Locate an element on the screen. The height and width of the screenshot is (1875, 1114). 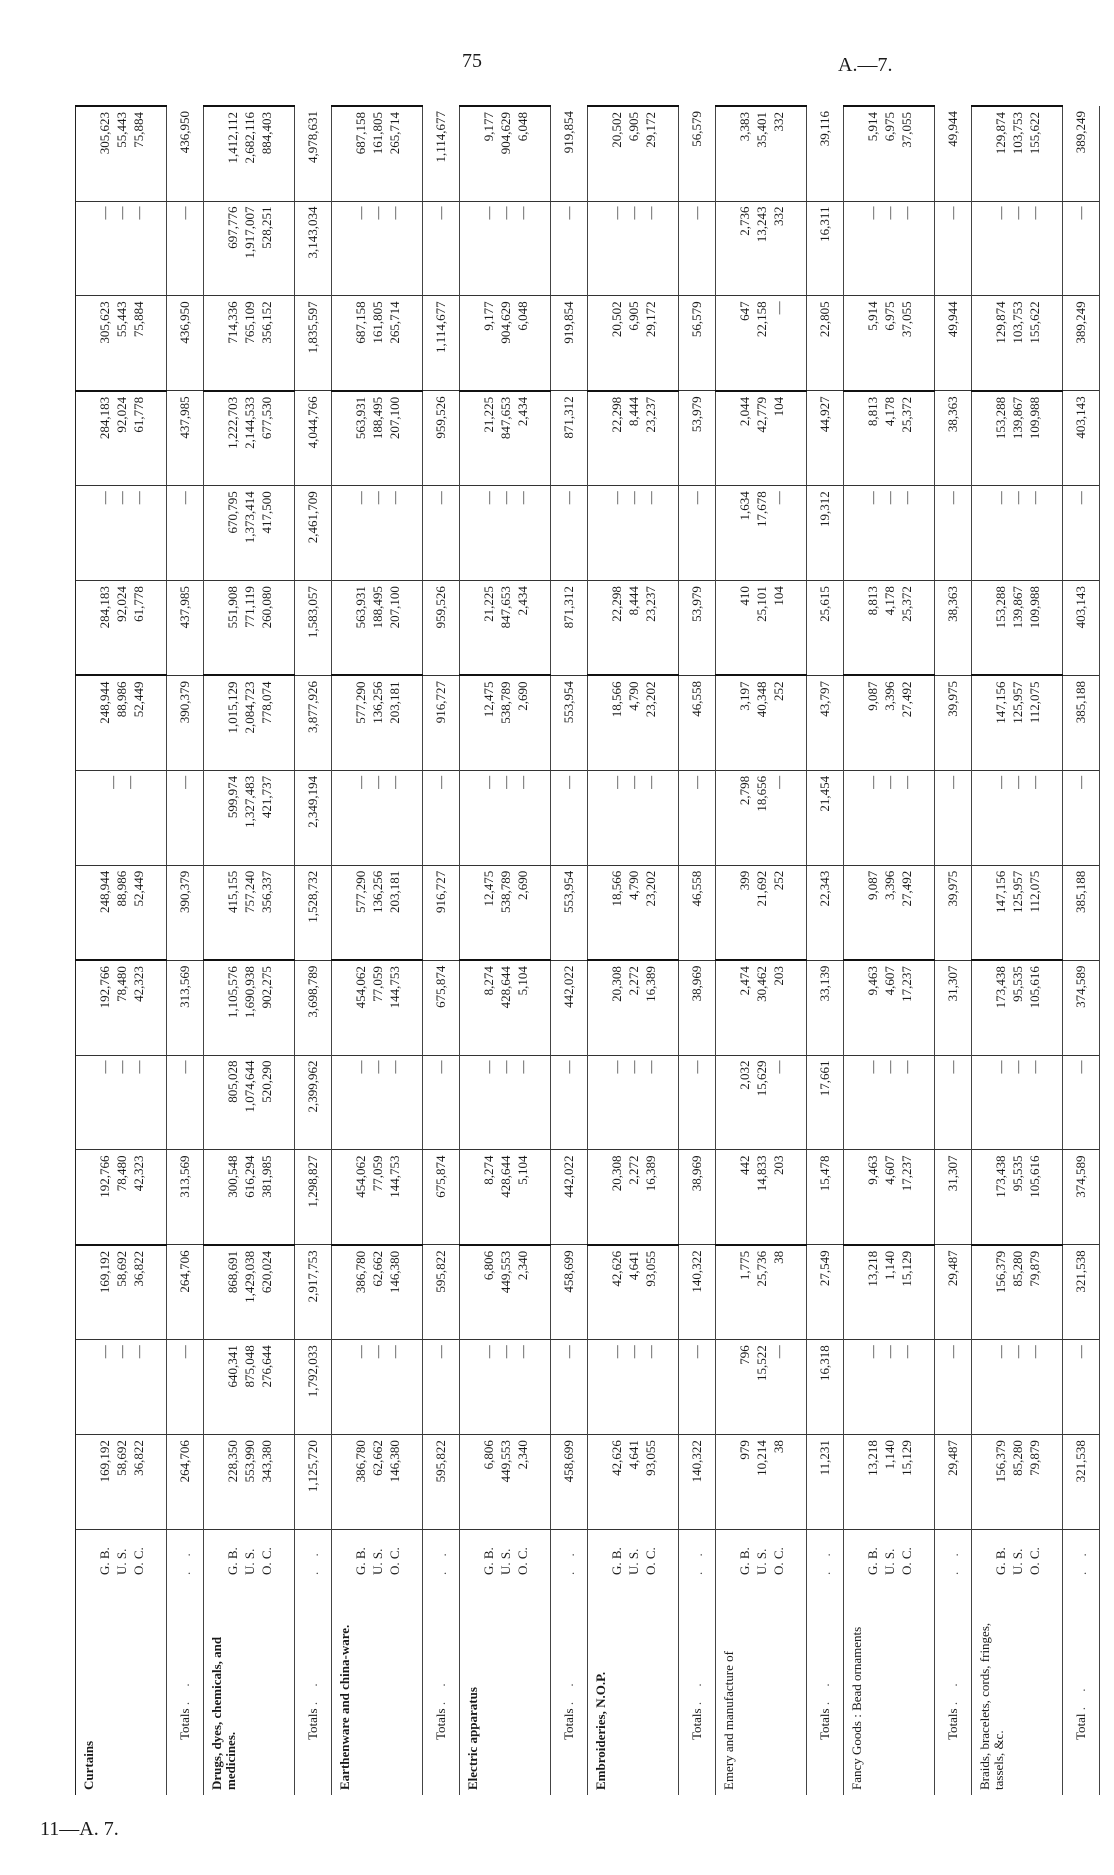
value: 29,172 is located at coordinates (650, 319).